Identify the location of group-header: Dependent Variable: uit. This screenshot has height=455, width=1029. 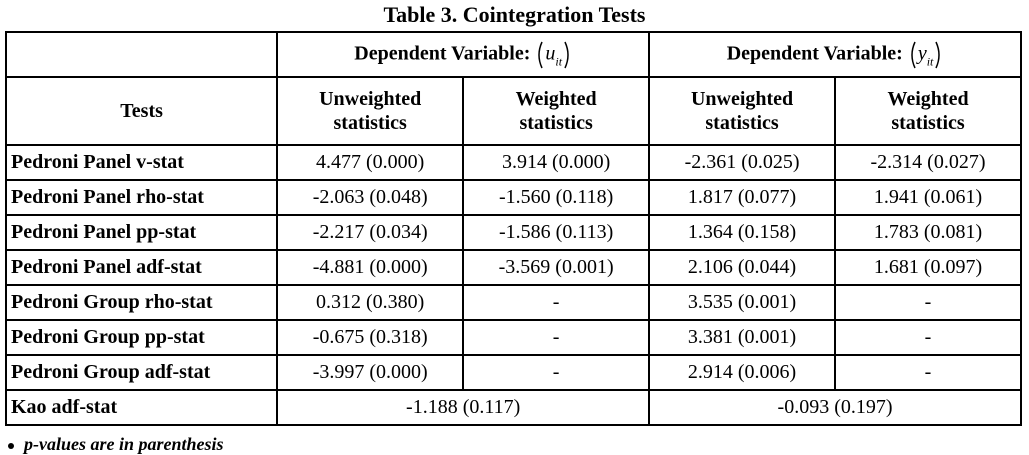
(463, 54).